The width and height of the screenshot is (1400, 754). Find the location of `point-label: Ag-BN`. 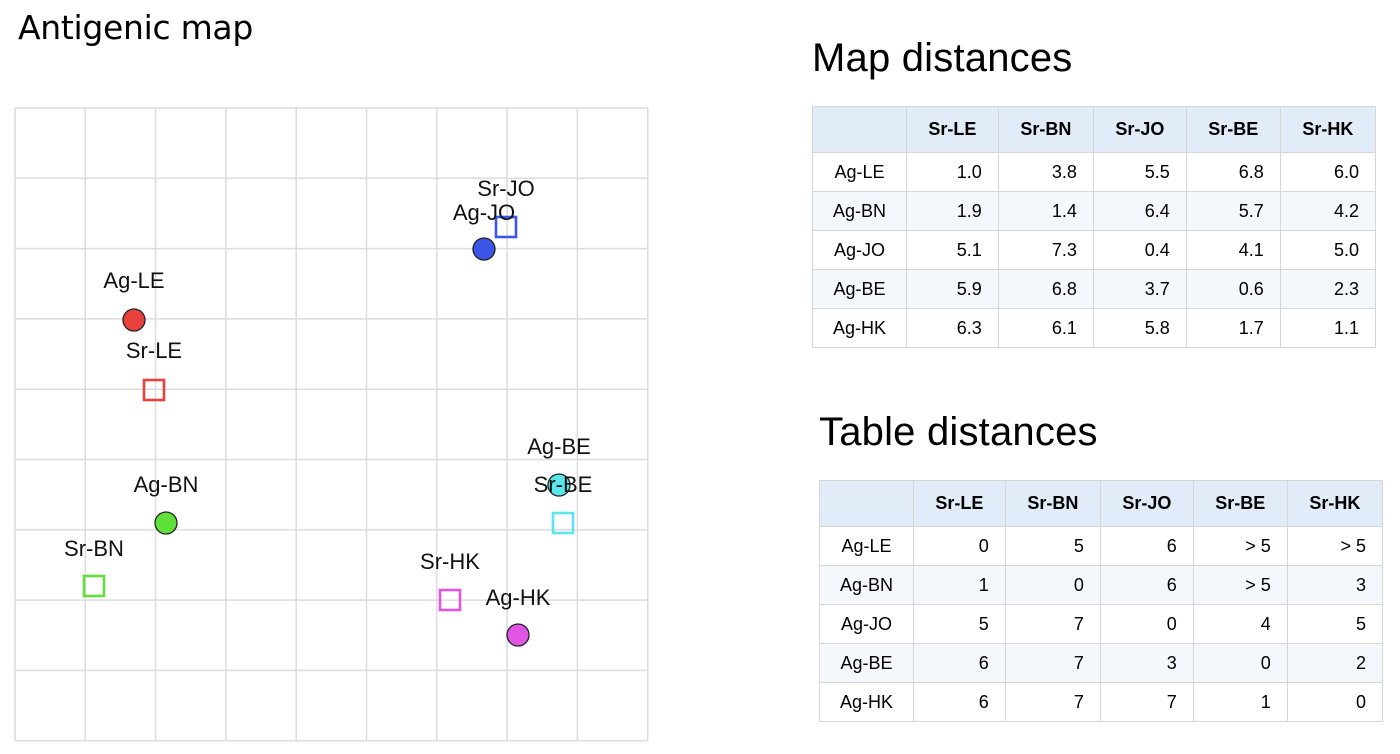

point-label: Ag-BN is located at coordinates (166, 484).